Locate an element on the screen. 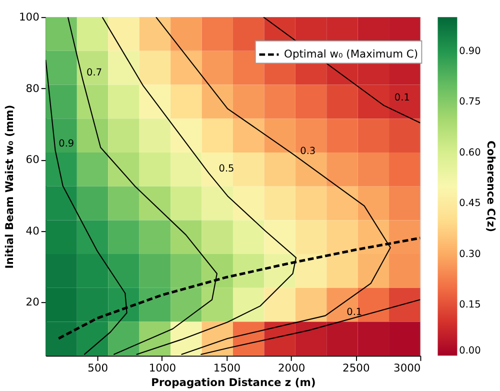  color-bar-label: 0.00 is located at coordinates (470, 351).